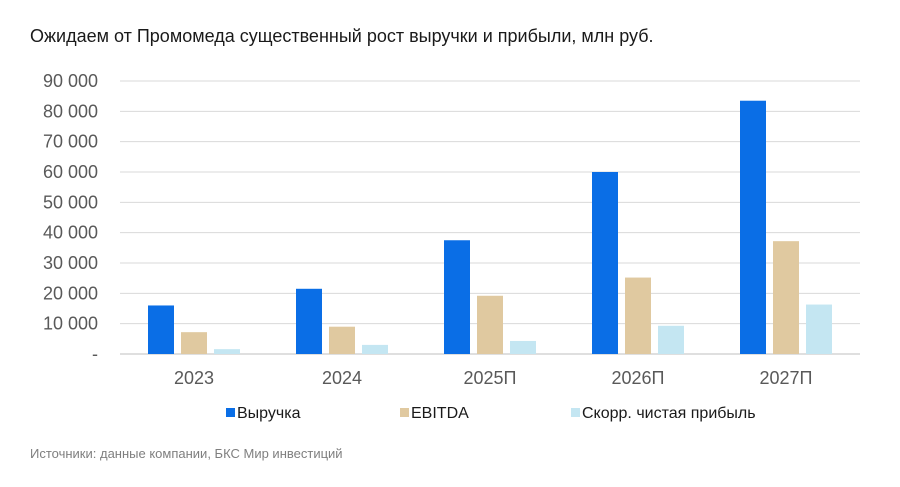 The image size is (900, 487). I want to click on legend: Выручка EBITDA Скорр. чистая прибыль, so click(491, 413).